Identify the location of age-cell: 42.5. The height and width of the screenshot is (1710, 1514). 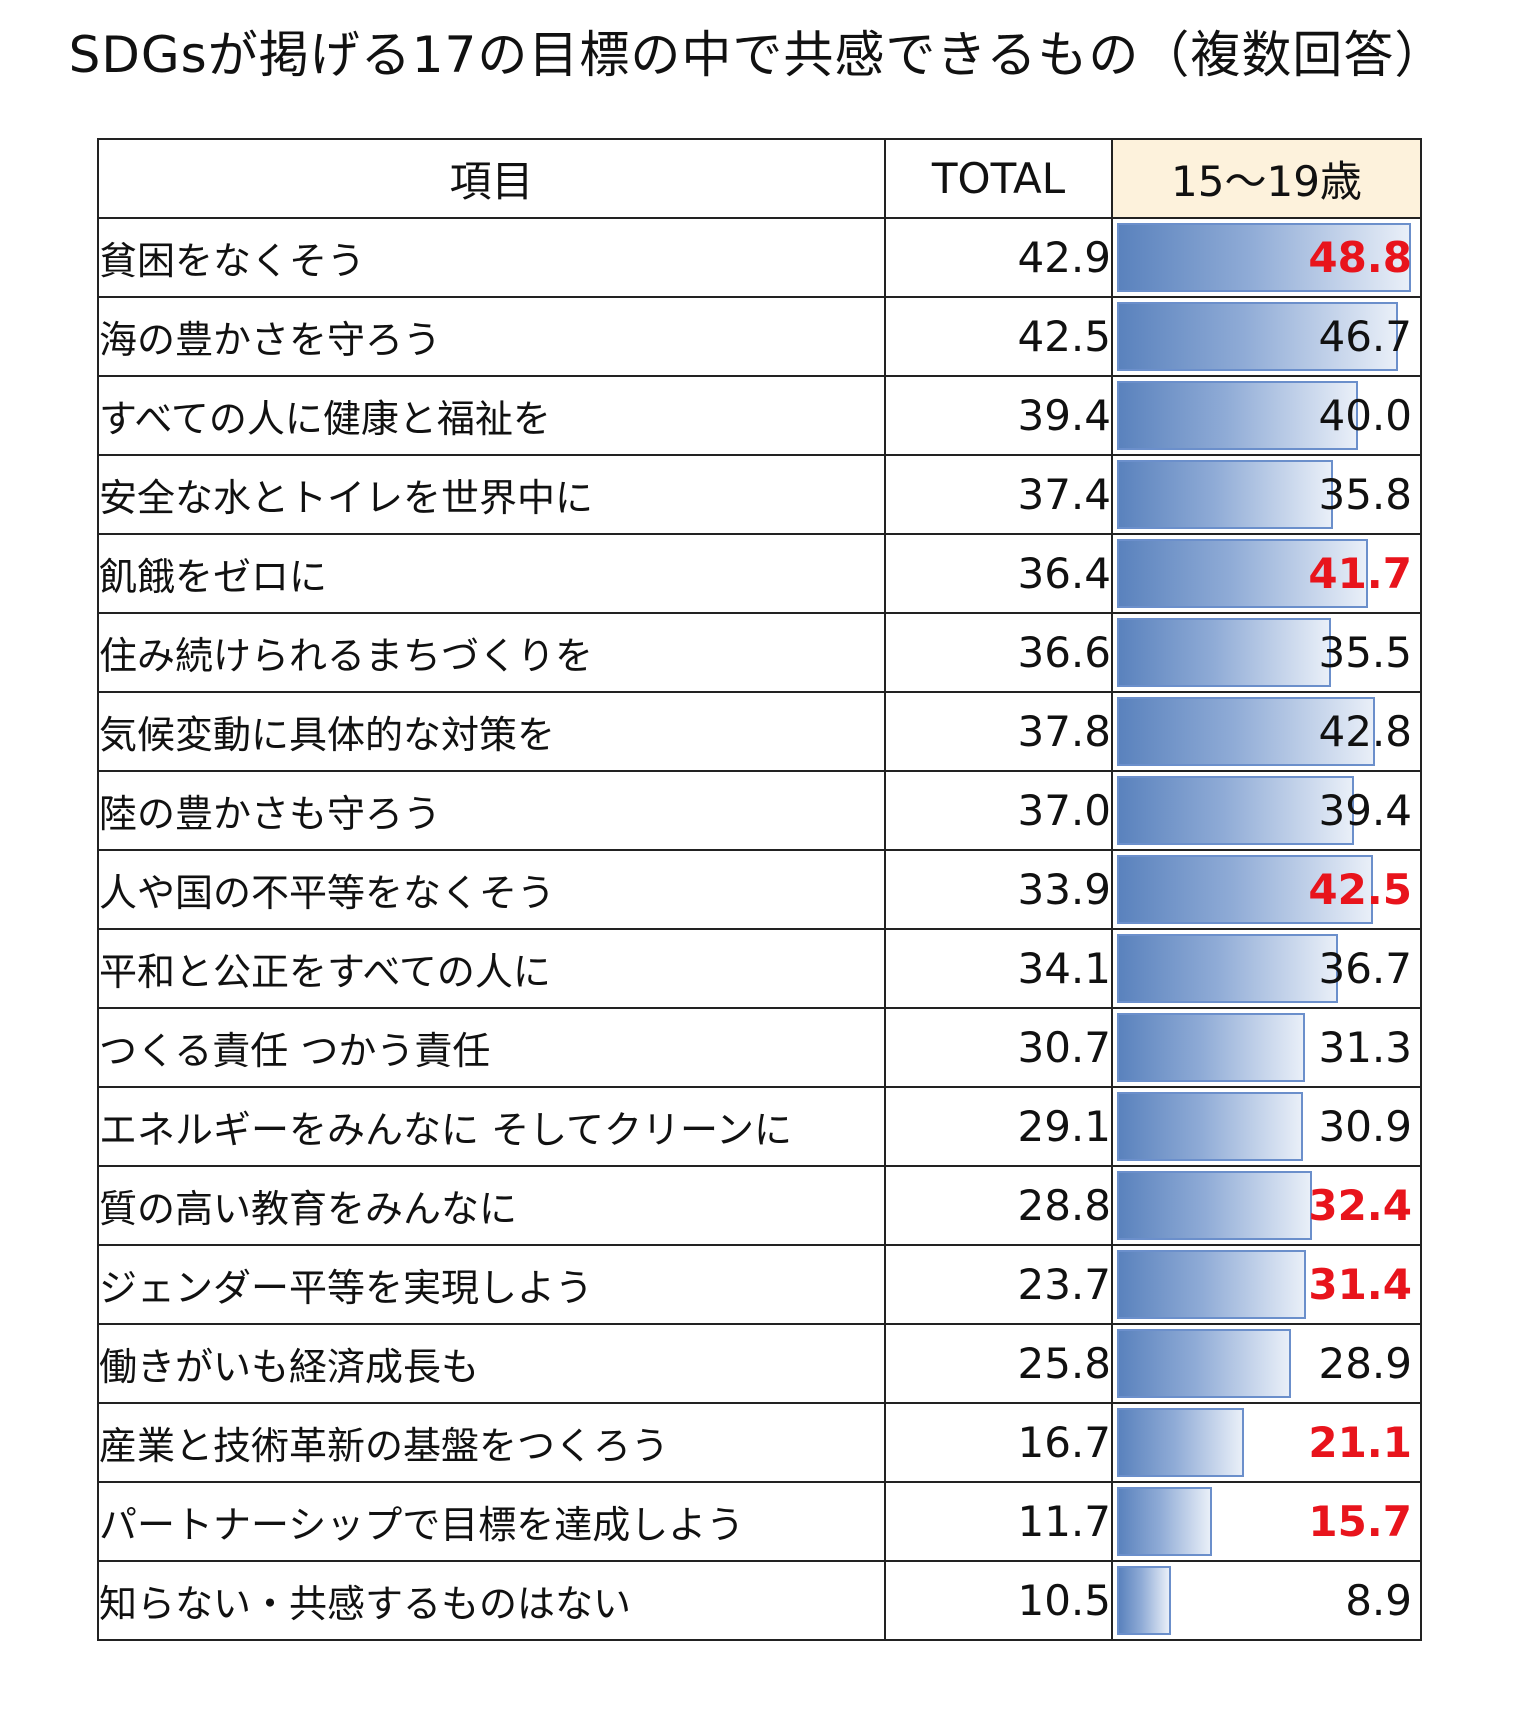
(1266, 889).